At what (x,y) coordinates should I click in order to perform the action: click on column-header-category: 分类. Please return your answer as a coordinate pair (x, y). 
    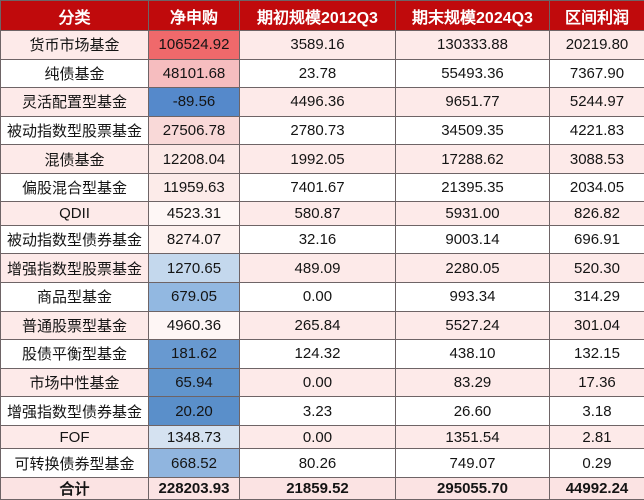
    Looking at the image, I should click on (74, 15).